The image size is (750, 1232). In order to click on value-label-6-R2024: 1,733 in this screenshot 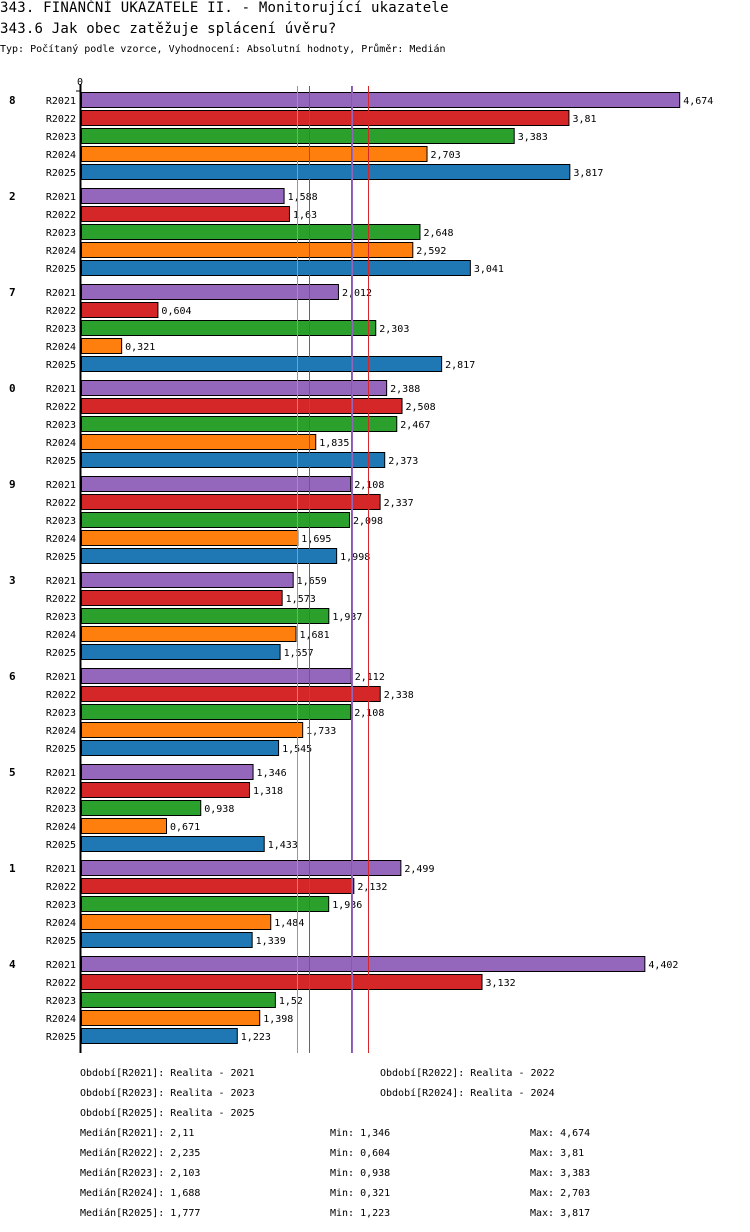, I will do `click(321, 731)`.